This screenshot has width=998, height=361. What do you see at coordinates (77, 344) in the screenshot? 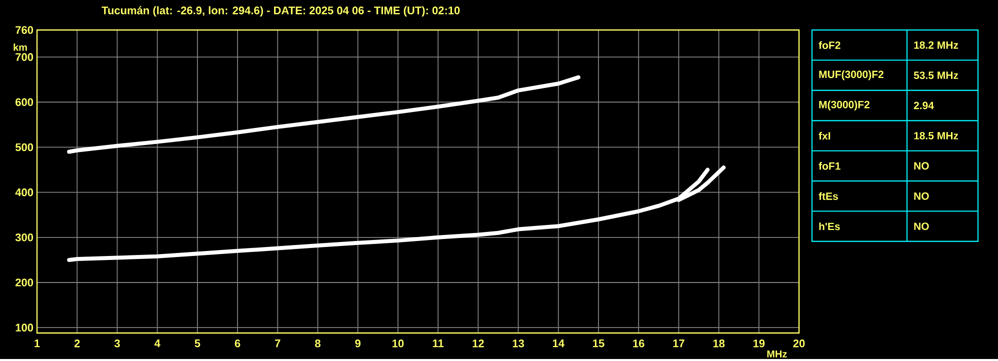
I see `x-tick-label: 2` at bounding box center [77, 344].